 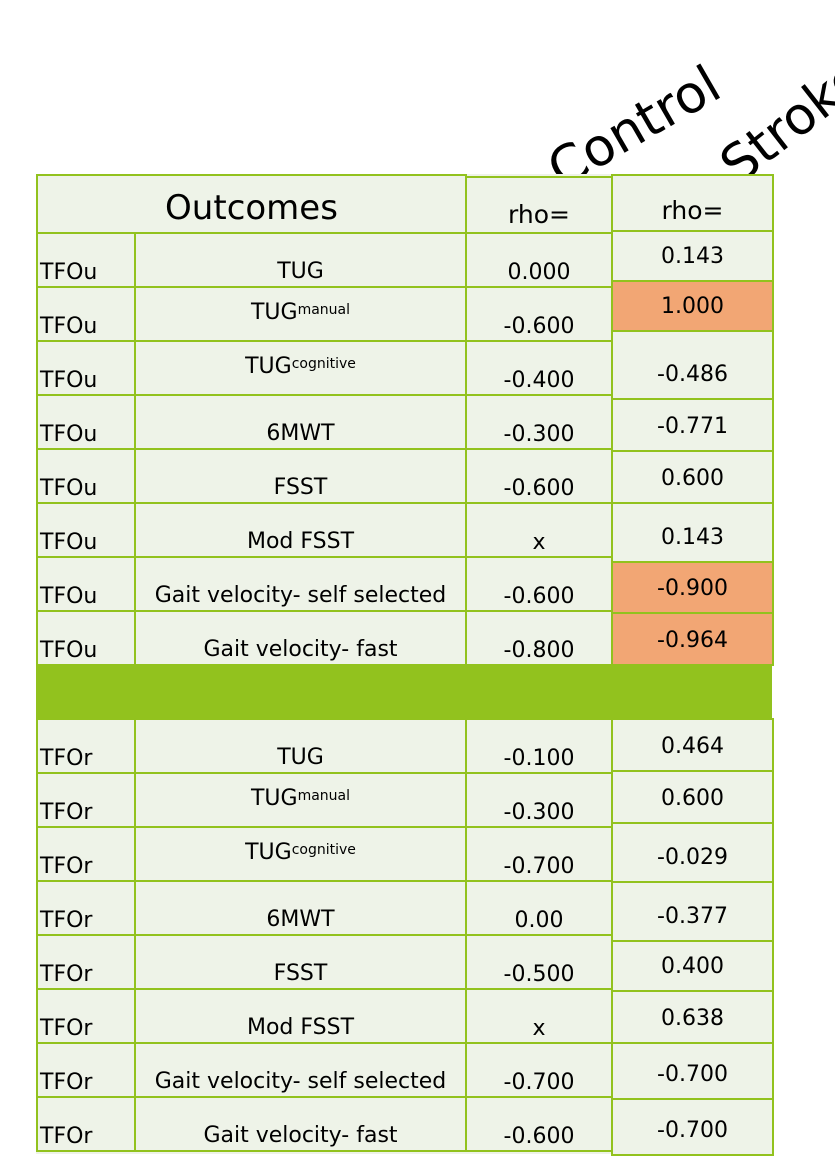 What do you see at coordinates (251, 204) in the screenshot?
I see `header-outcomes-cell: Outcomes` at bounding box center [251, 204].